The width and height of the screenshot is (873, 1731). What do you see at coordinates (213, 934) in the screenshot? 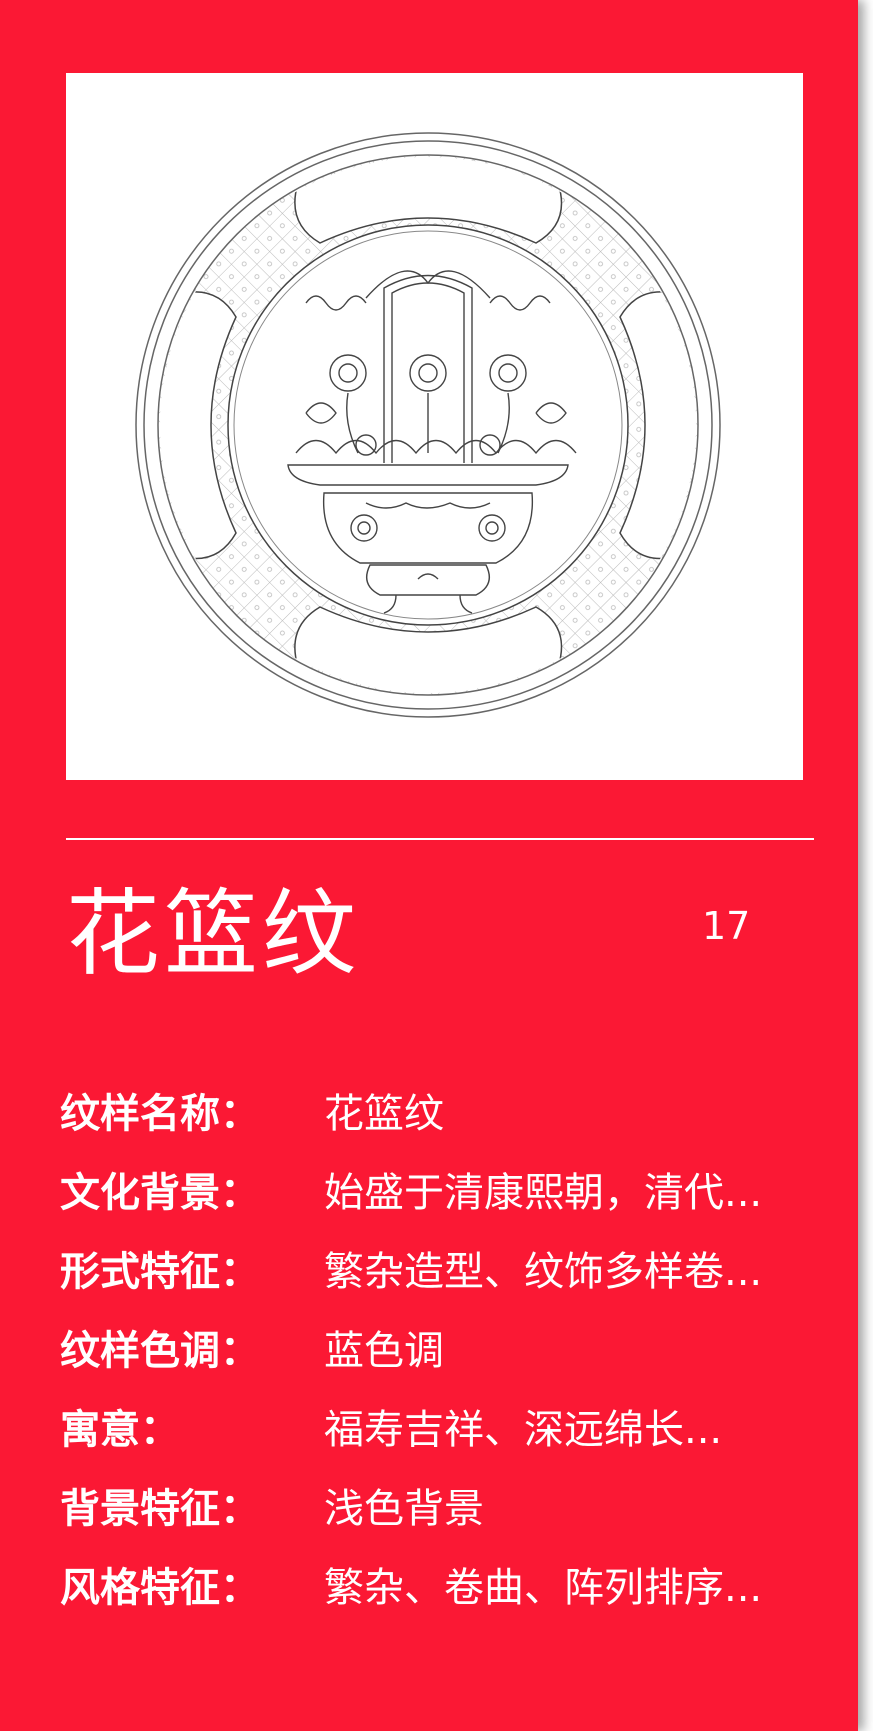
I see `pattern-title: 花篮纹` at bounding box center [213, 934].